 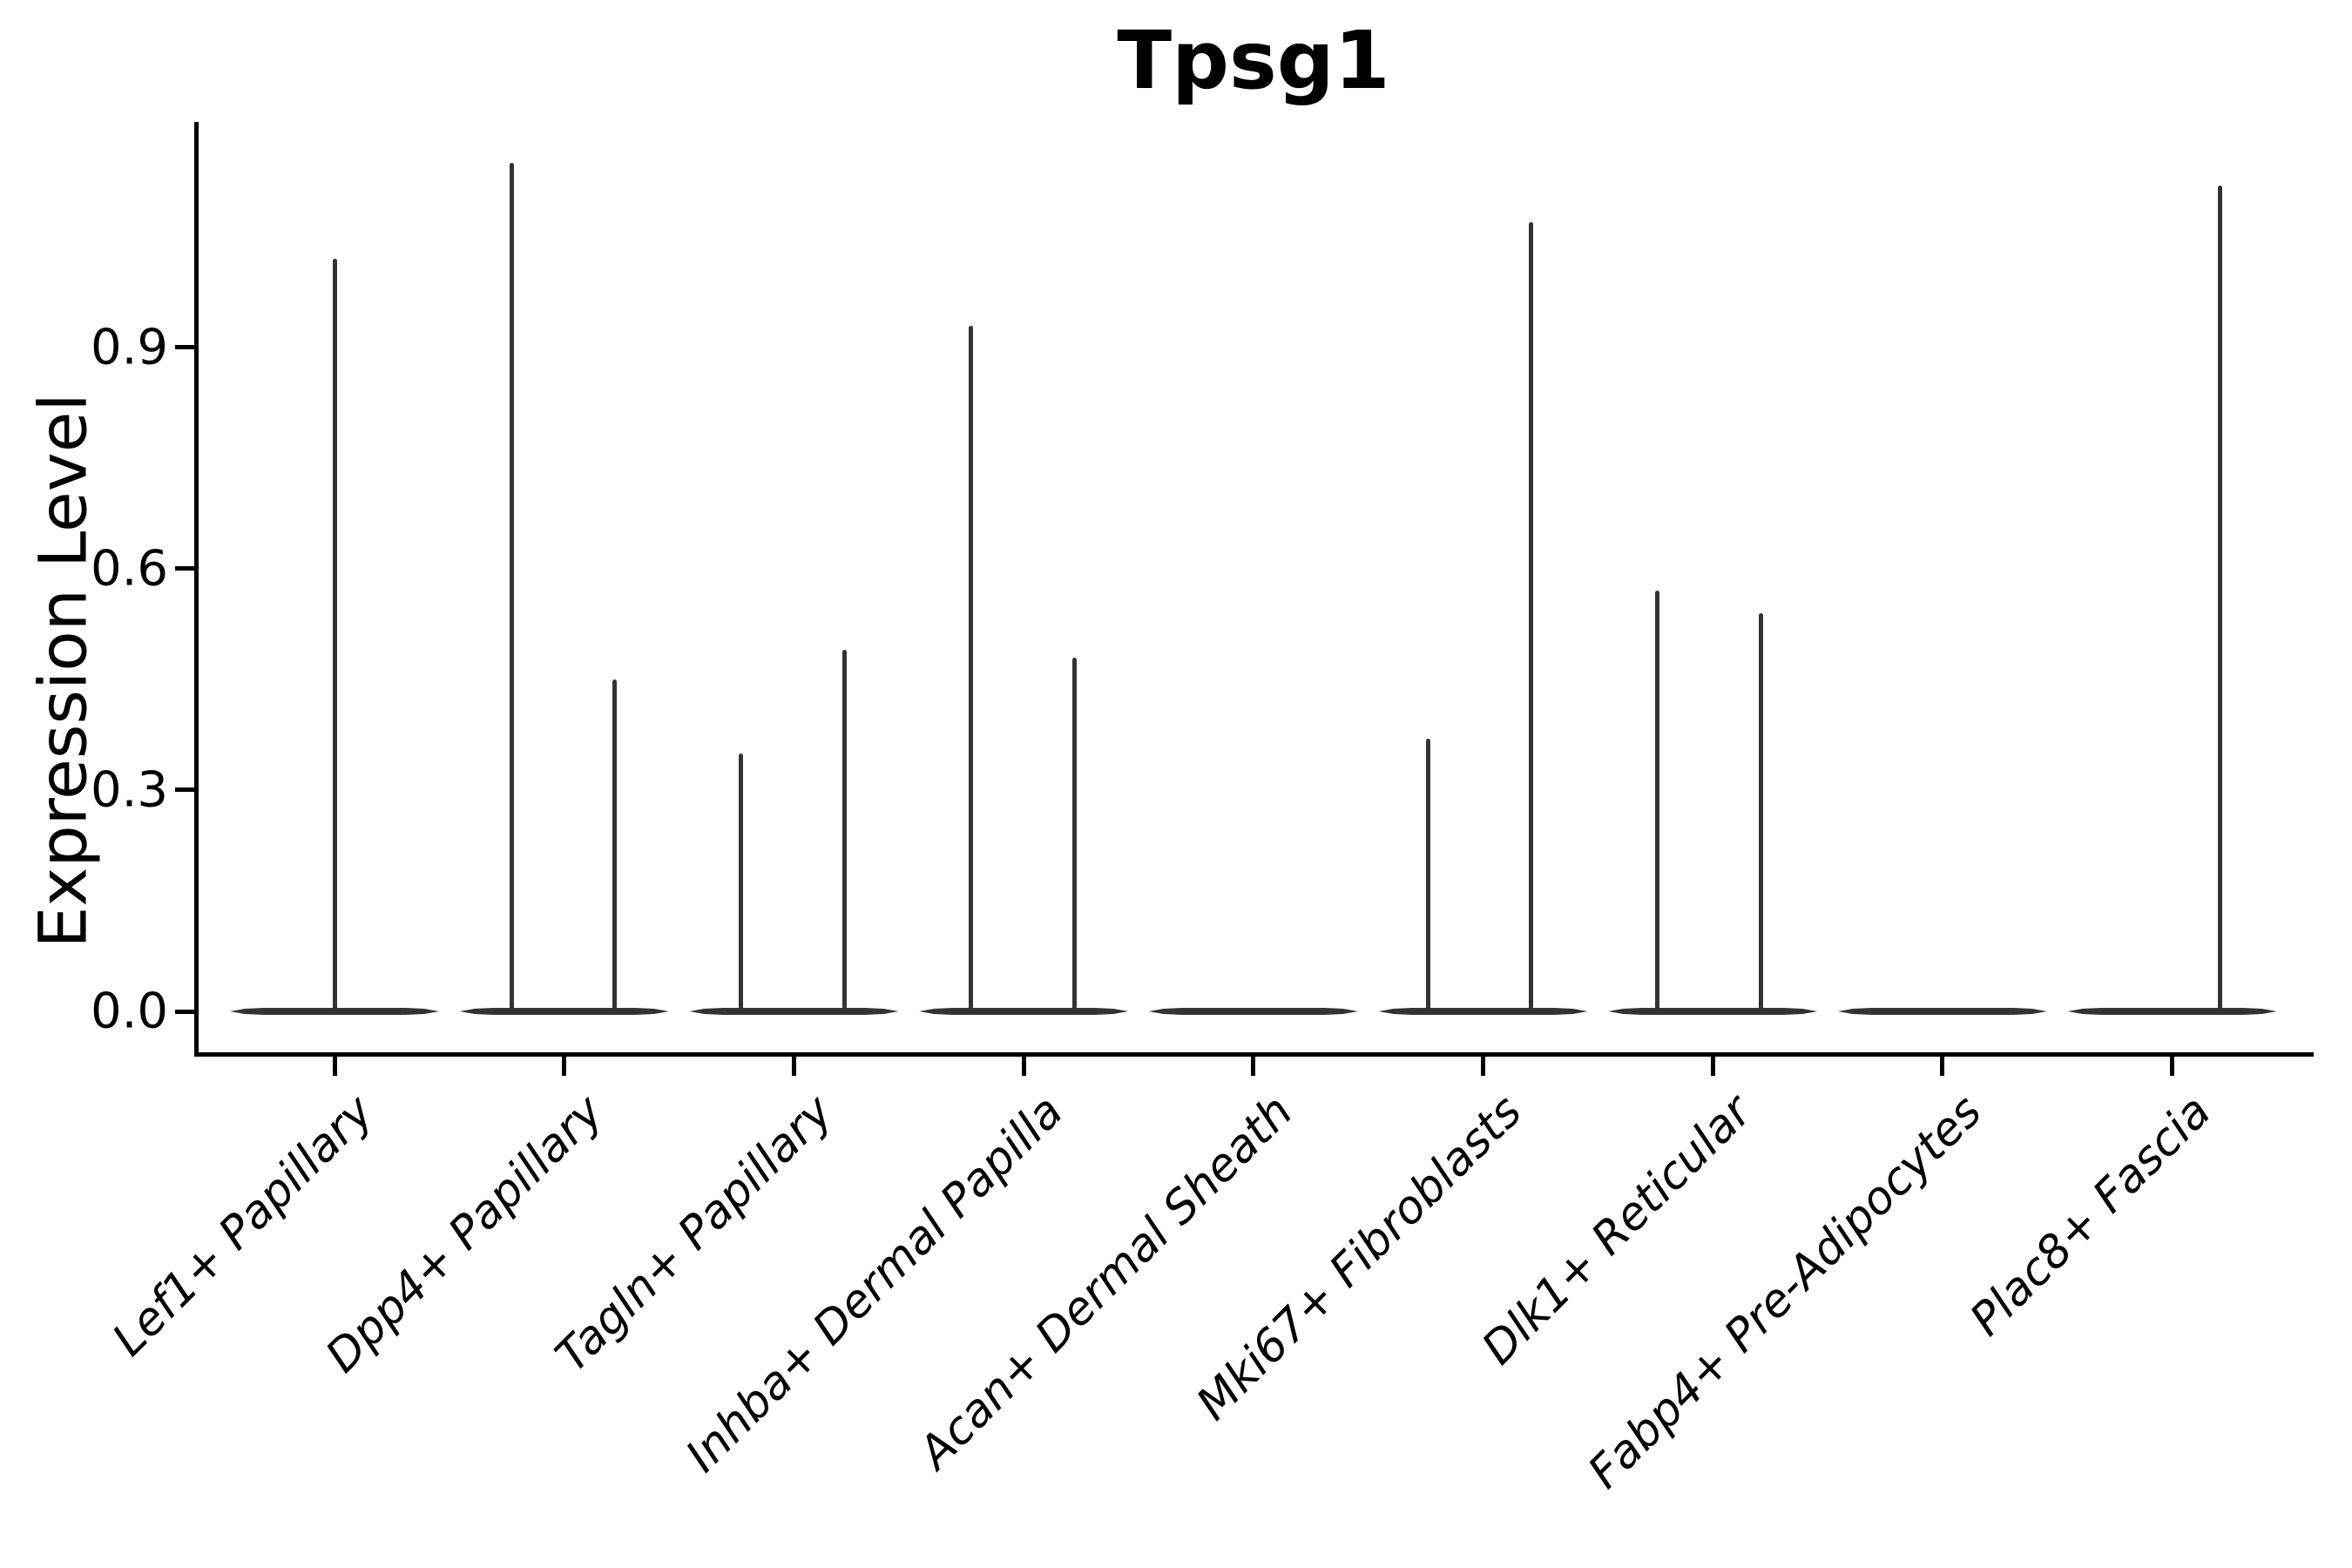 What do you see at coordinates (196, 589) in the screenshot?
I see `left-spine` at bounding box center [196, 589].